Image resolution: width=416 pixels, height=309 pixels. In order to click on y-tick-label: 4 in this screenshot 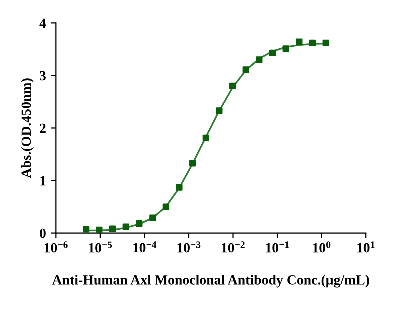, I will do `click(43, 23)`.